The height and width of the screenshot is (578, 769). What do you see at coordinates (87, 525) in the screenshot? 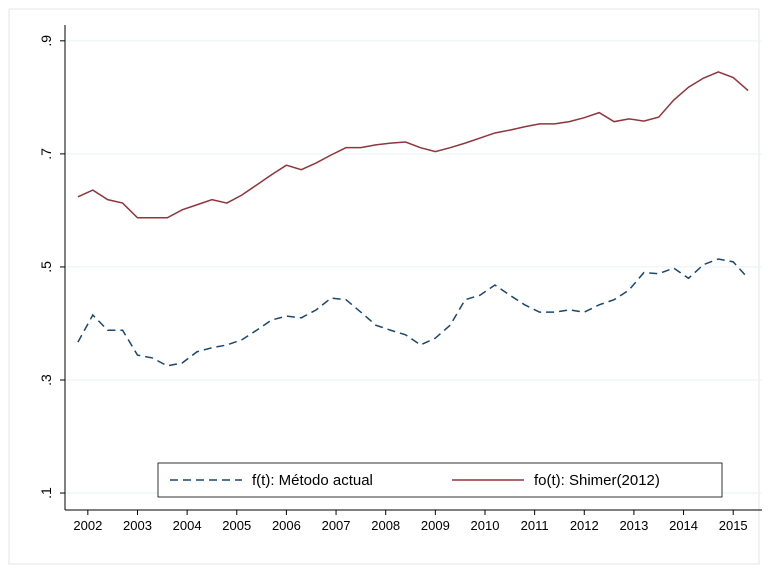
I see `x-tick-label: 2002` at bounding box center [87, 525].